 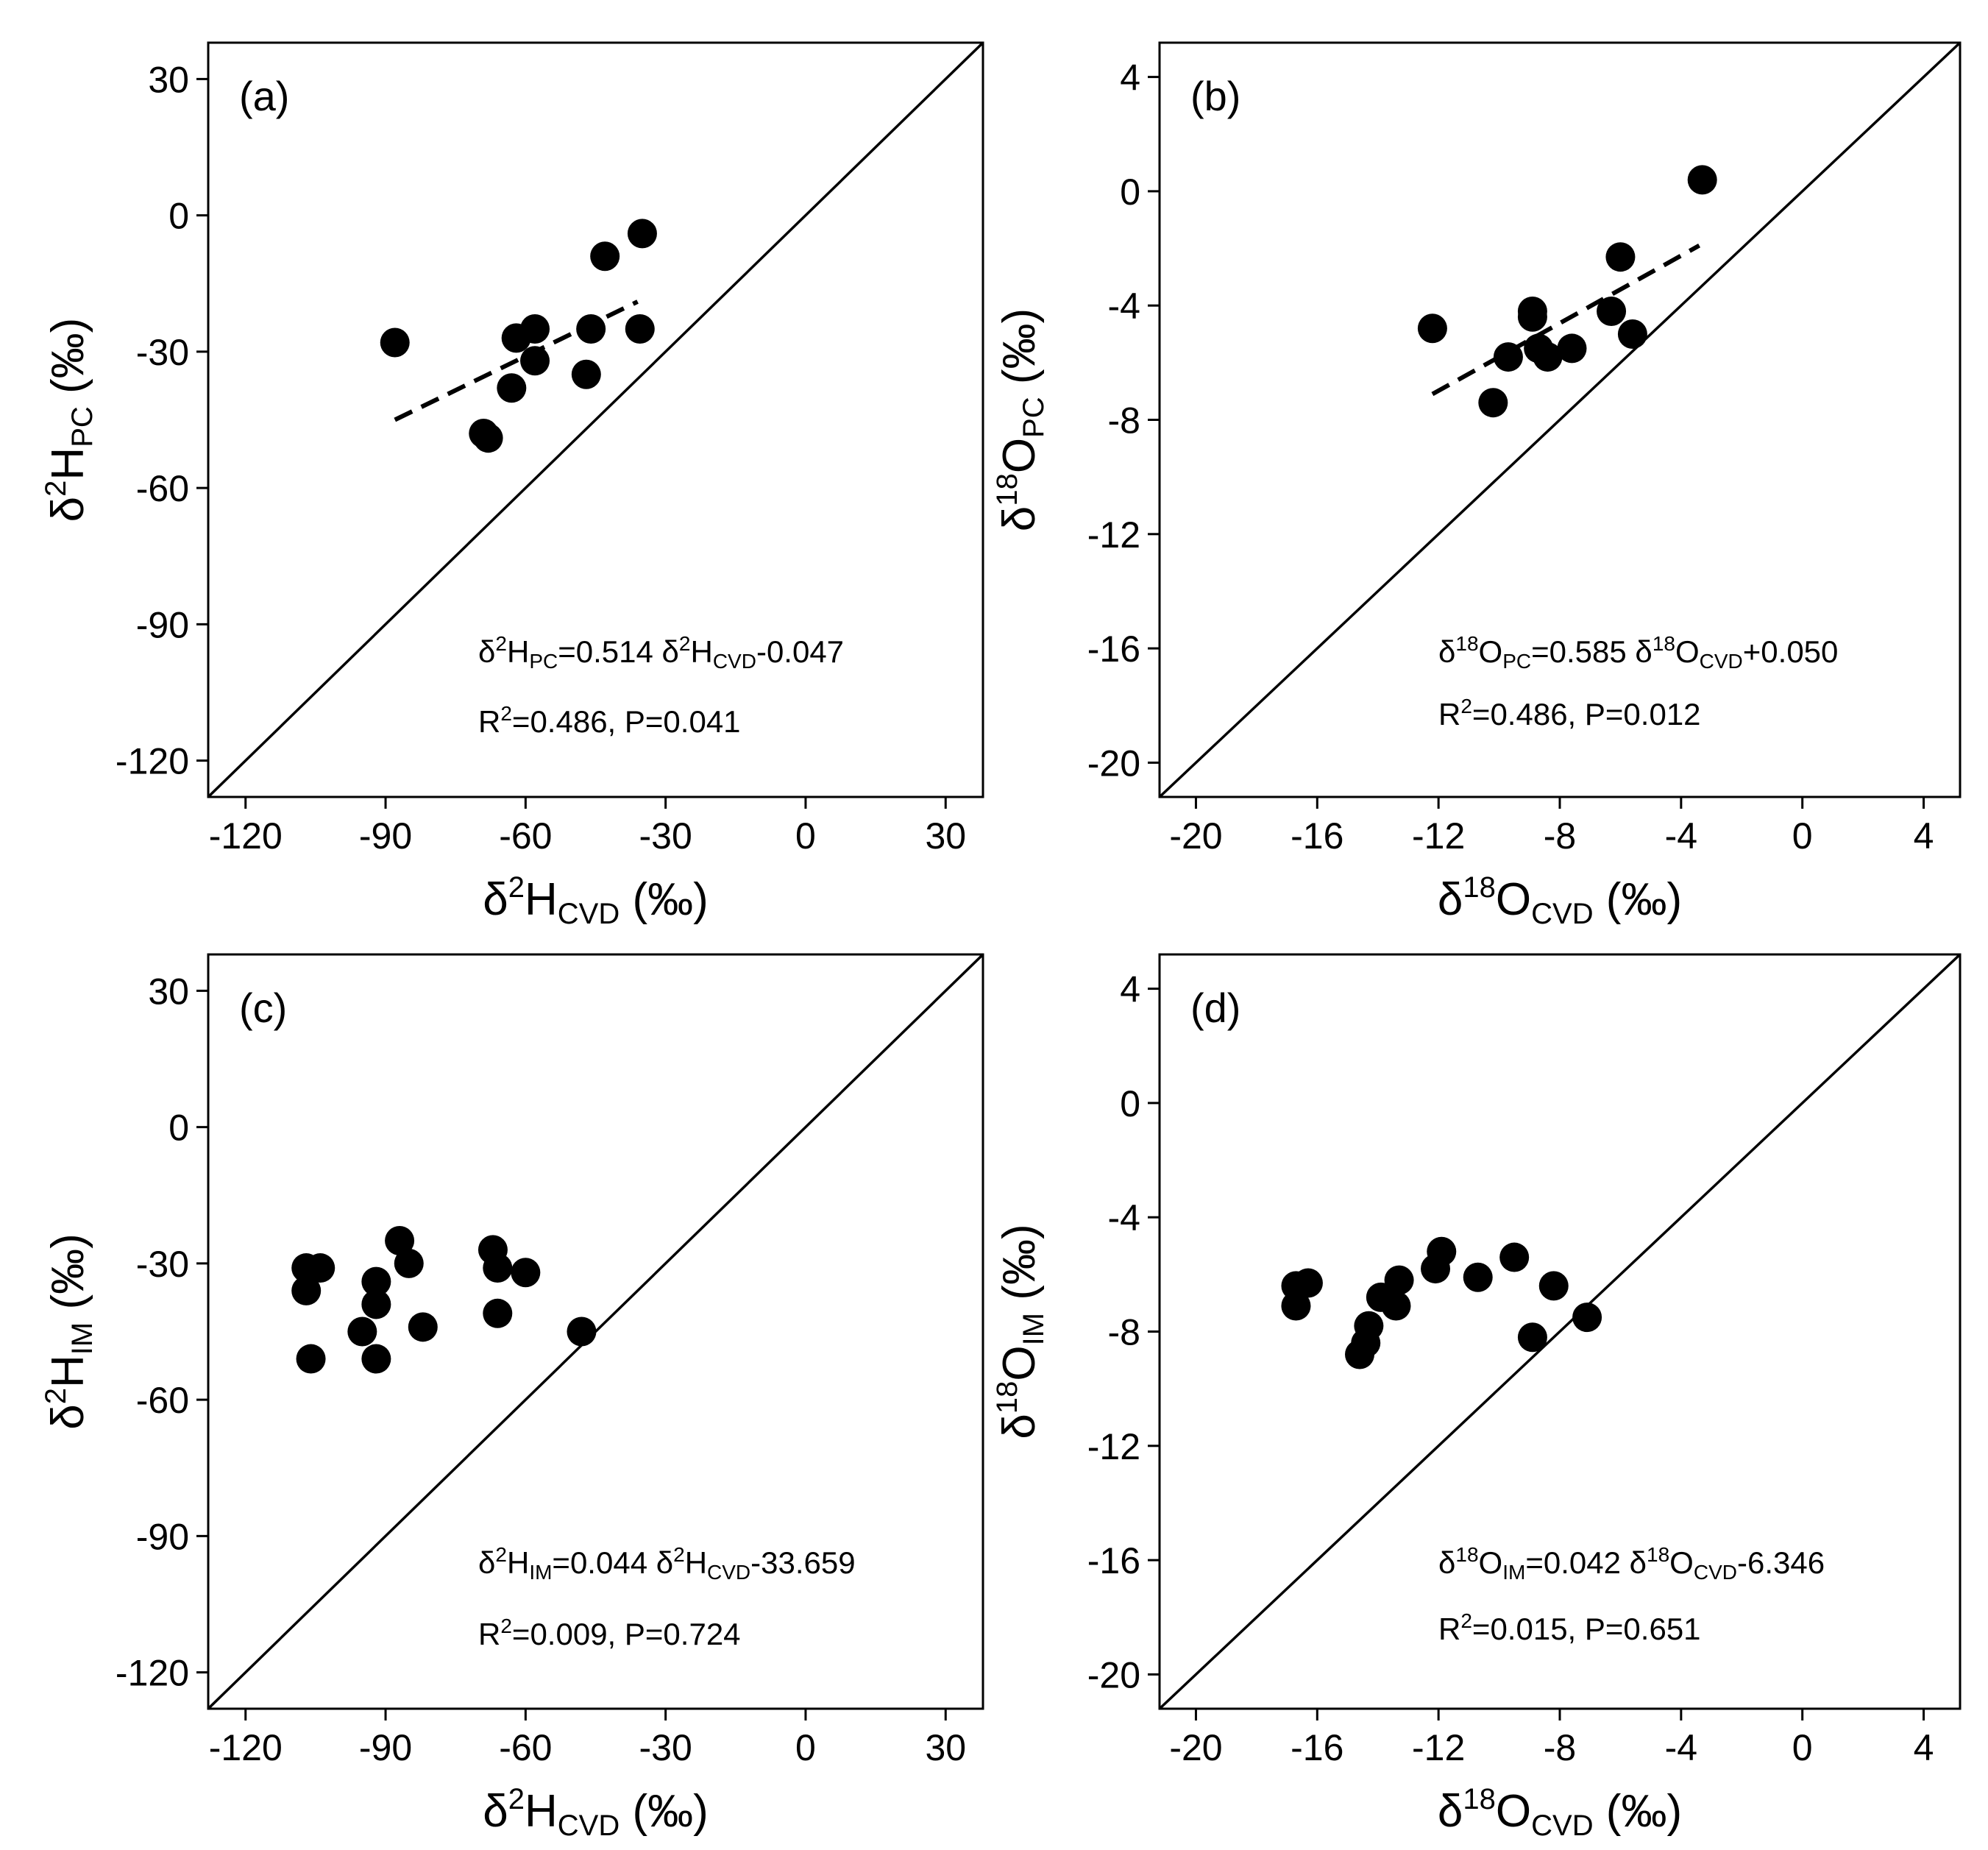 What do you see at coordinates (1569, 1627) in the screenshot?
I see `regression-stats: R2=0.015, P=0.651` at bounding box center [1569, 1627].